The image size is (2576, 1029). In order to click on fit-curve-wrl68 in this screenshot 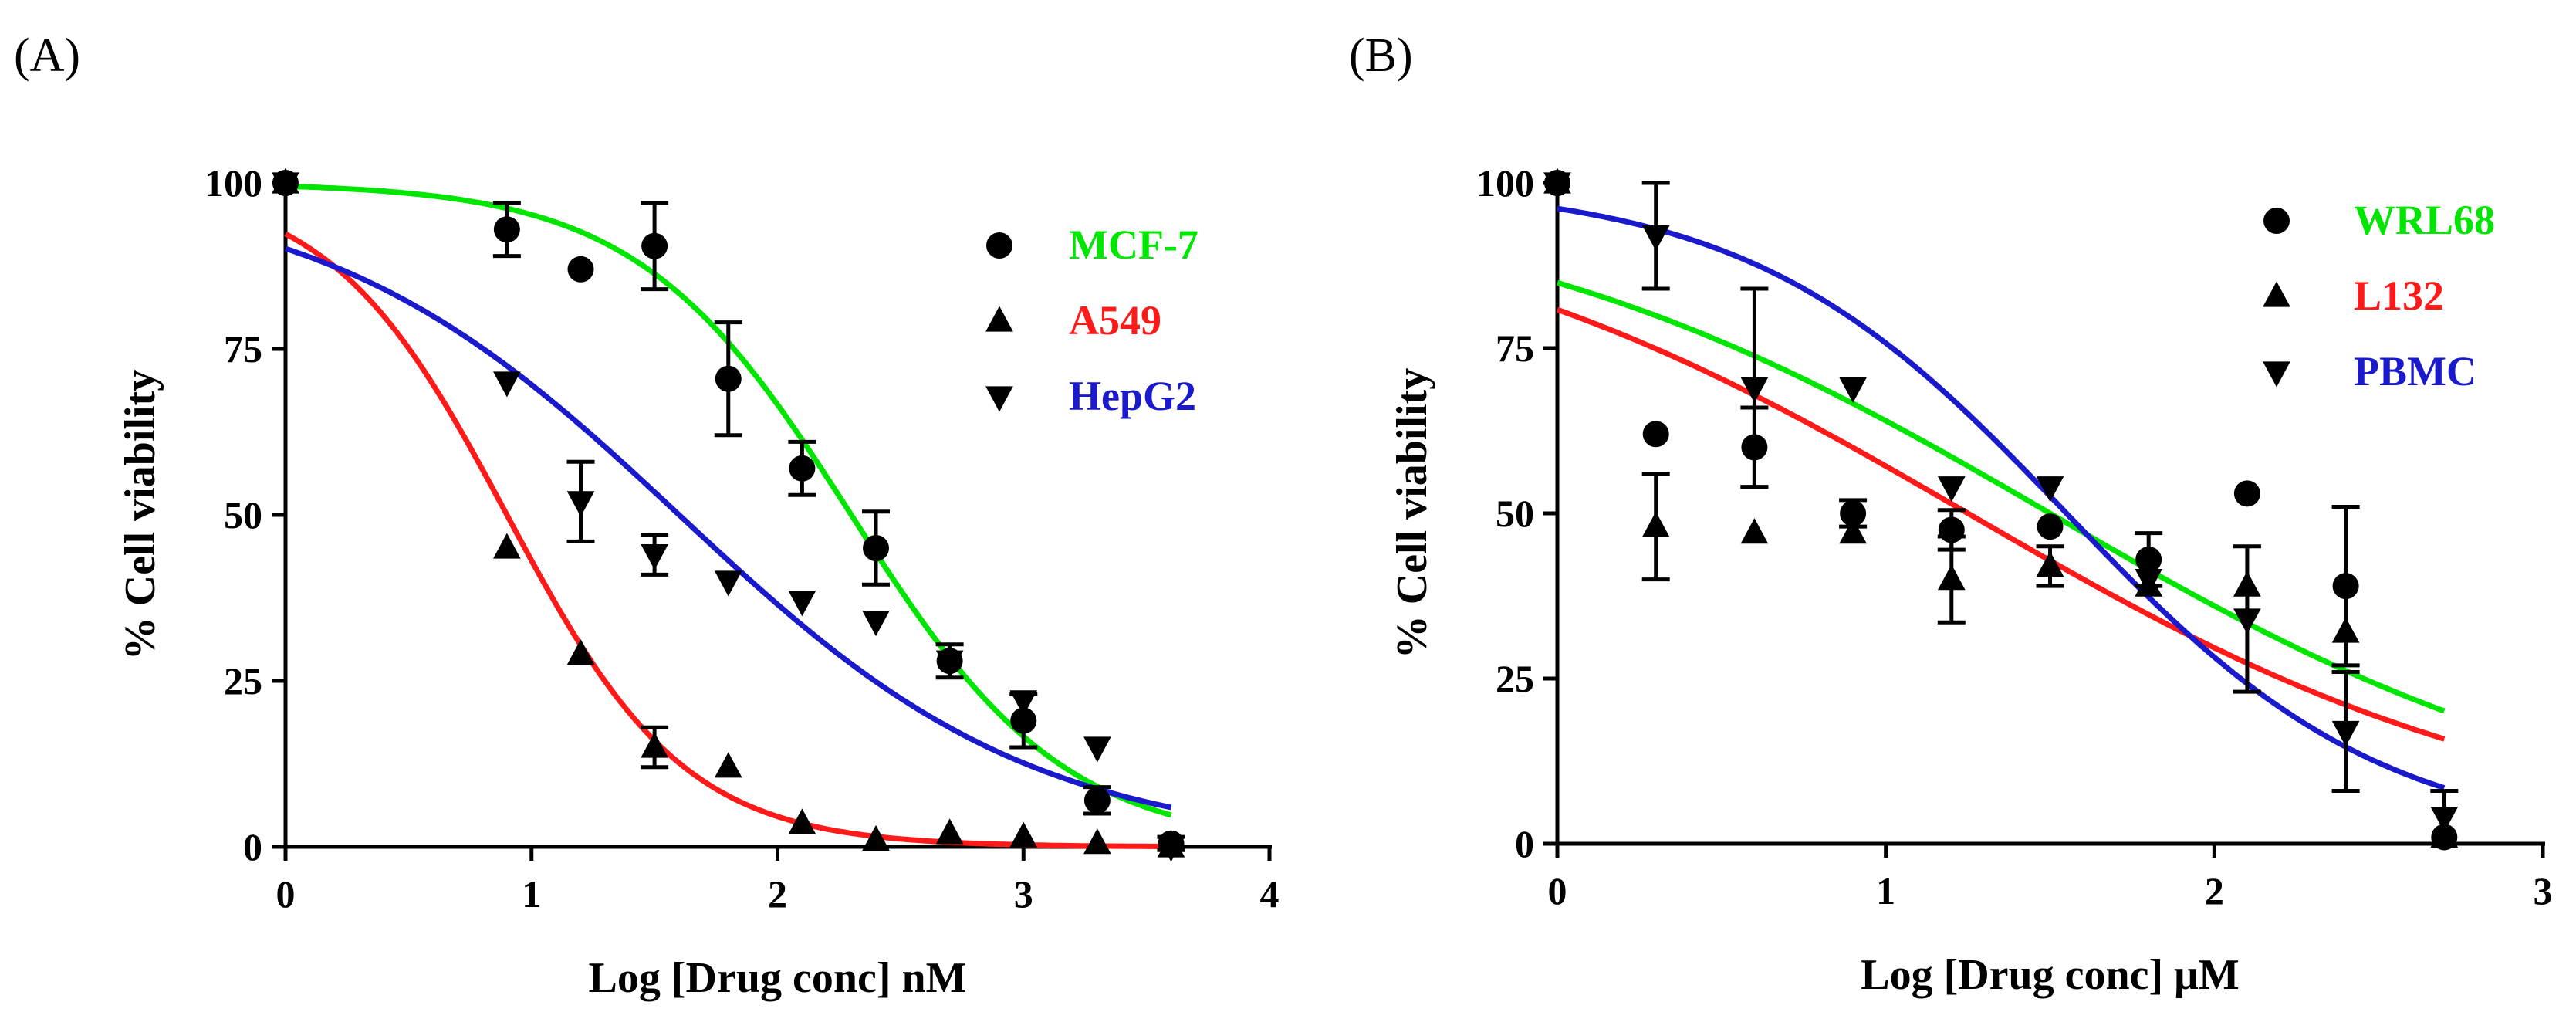, I will do `click(2001, 496)`.